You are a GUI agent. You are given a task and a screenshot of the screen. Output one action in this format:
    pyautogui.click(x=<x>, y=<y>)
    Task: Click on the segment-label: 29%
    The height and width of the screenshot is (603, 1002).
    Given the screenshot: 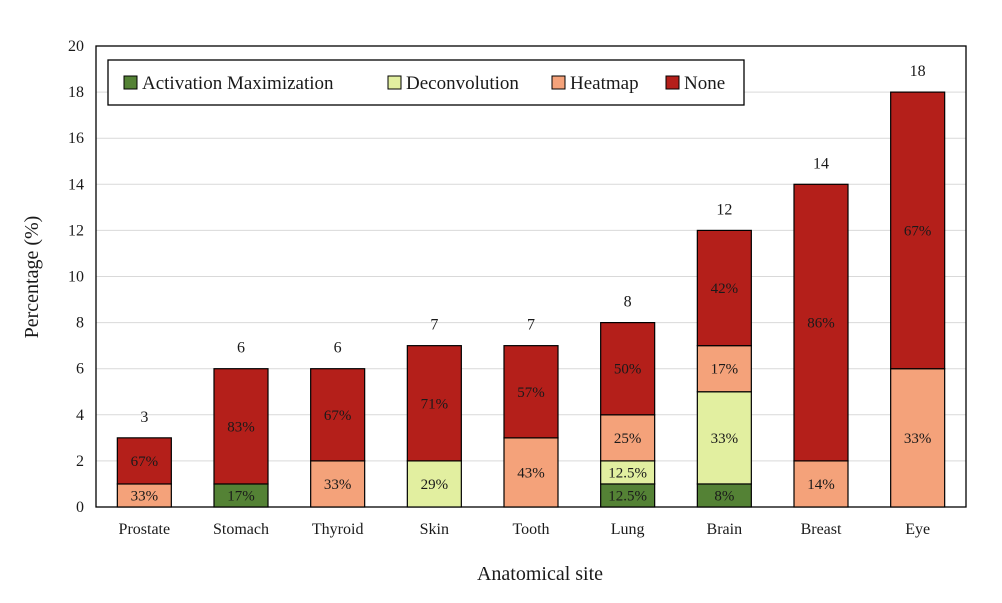 What is the action you would take?
    pyautogui.click(x=435, y=485)
    